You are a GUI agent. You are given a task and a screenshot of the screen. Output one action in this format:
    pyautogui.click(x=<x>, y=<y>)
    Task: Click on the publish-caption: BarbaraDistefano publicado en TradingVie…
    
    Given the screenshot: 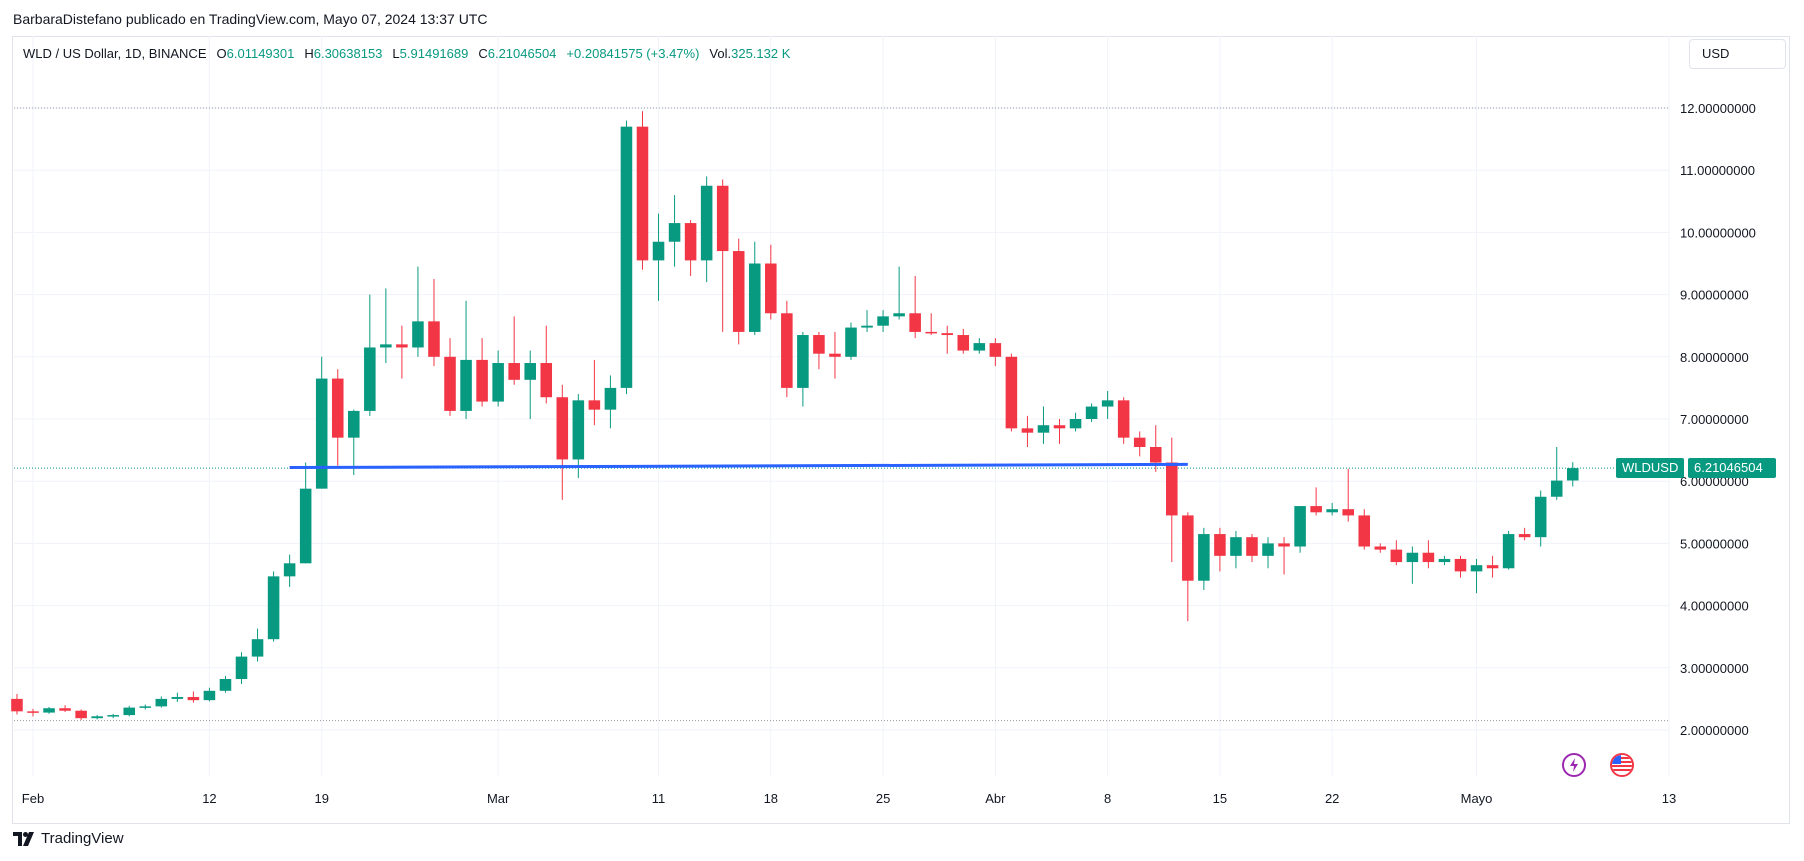 What is the action you would take?
    pyautogui.click(x=250, y=19)
    